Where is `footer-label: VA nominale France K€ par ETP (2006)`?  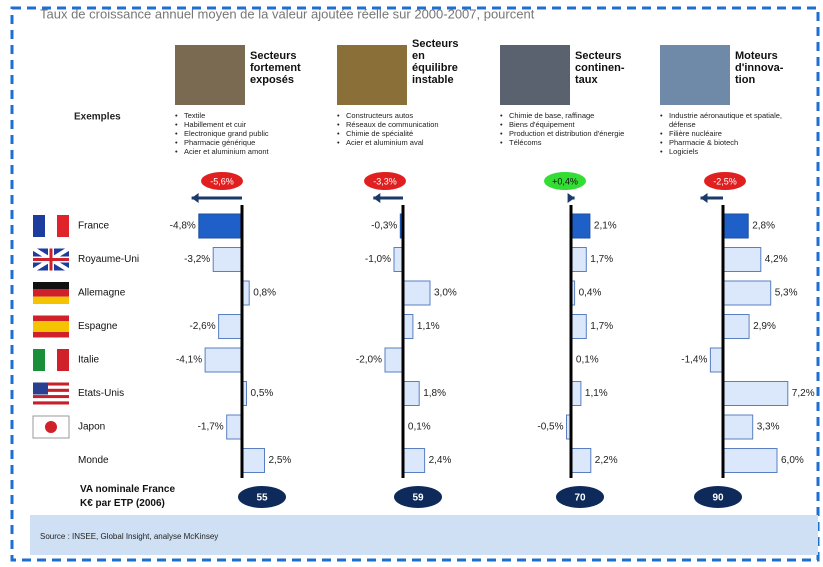
footer-label: VA nominale France K€ par ETP (2006) is located at coordinates (128, 496).